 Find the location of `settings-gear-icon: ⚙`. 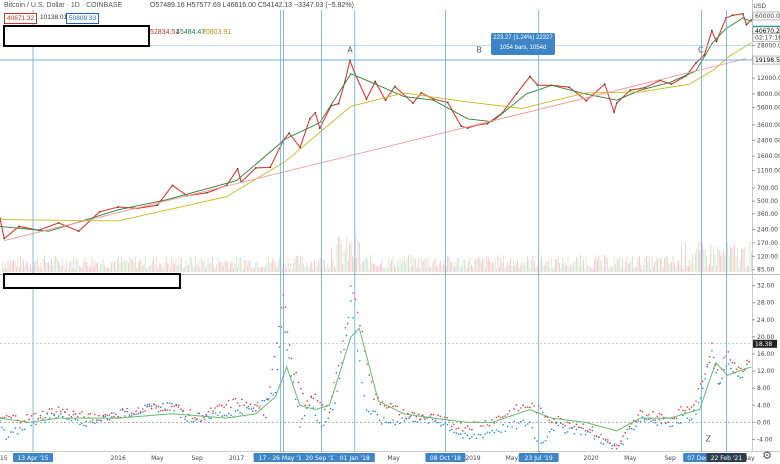

settings-gear-icon: ⚙ is located at coordinates (767, 456).